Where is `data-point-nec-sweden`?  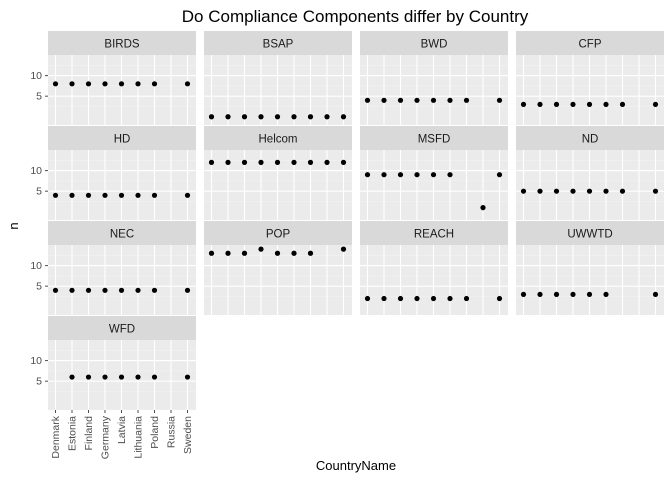
data-point-nec-sweden is located at coordinates (187, 290).